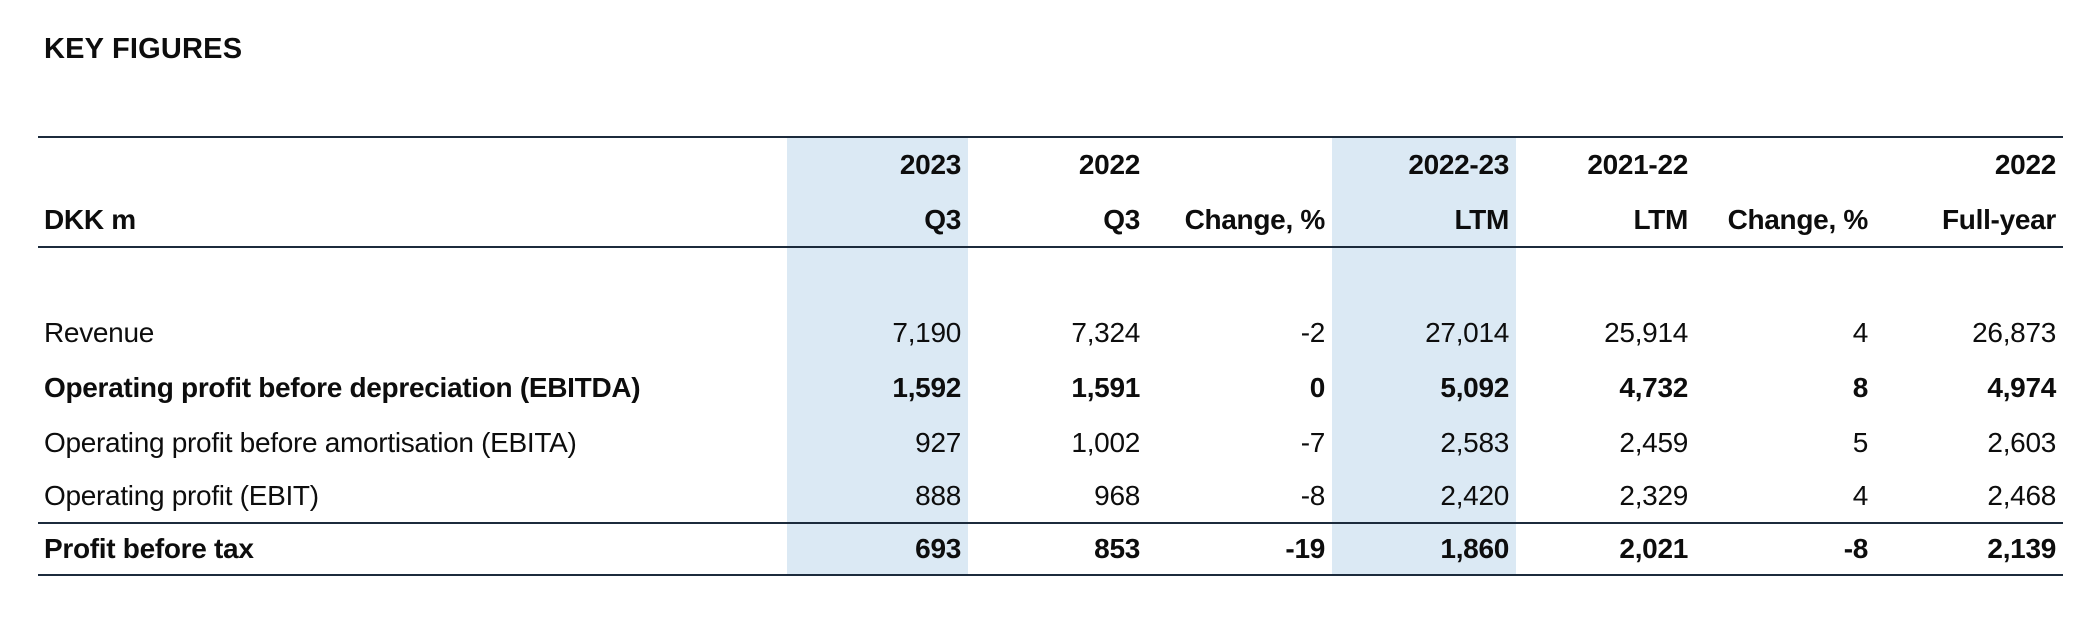  What do you see at coordinates (1313, 442) in the screenshot?
I see `cell-value: -7` at bounding box center [1313, 442].